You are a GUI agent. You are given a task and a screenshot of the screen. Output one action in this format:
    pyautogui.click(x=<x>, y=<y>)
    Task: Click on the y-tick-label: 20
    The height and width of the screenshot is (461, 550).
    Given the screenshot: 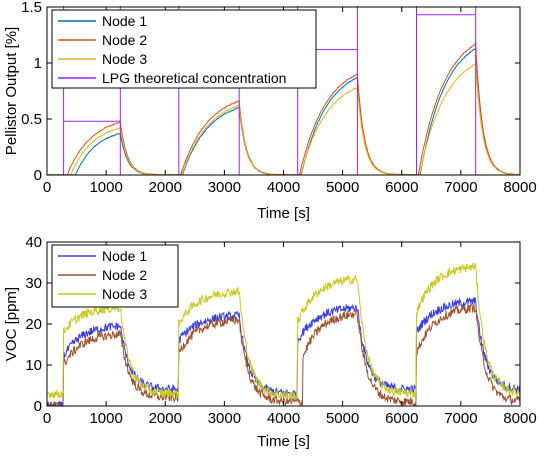 What is the action you would take?
    pyautogui.click(x=33, y=324)
    